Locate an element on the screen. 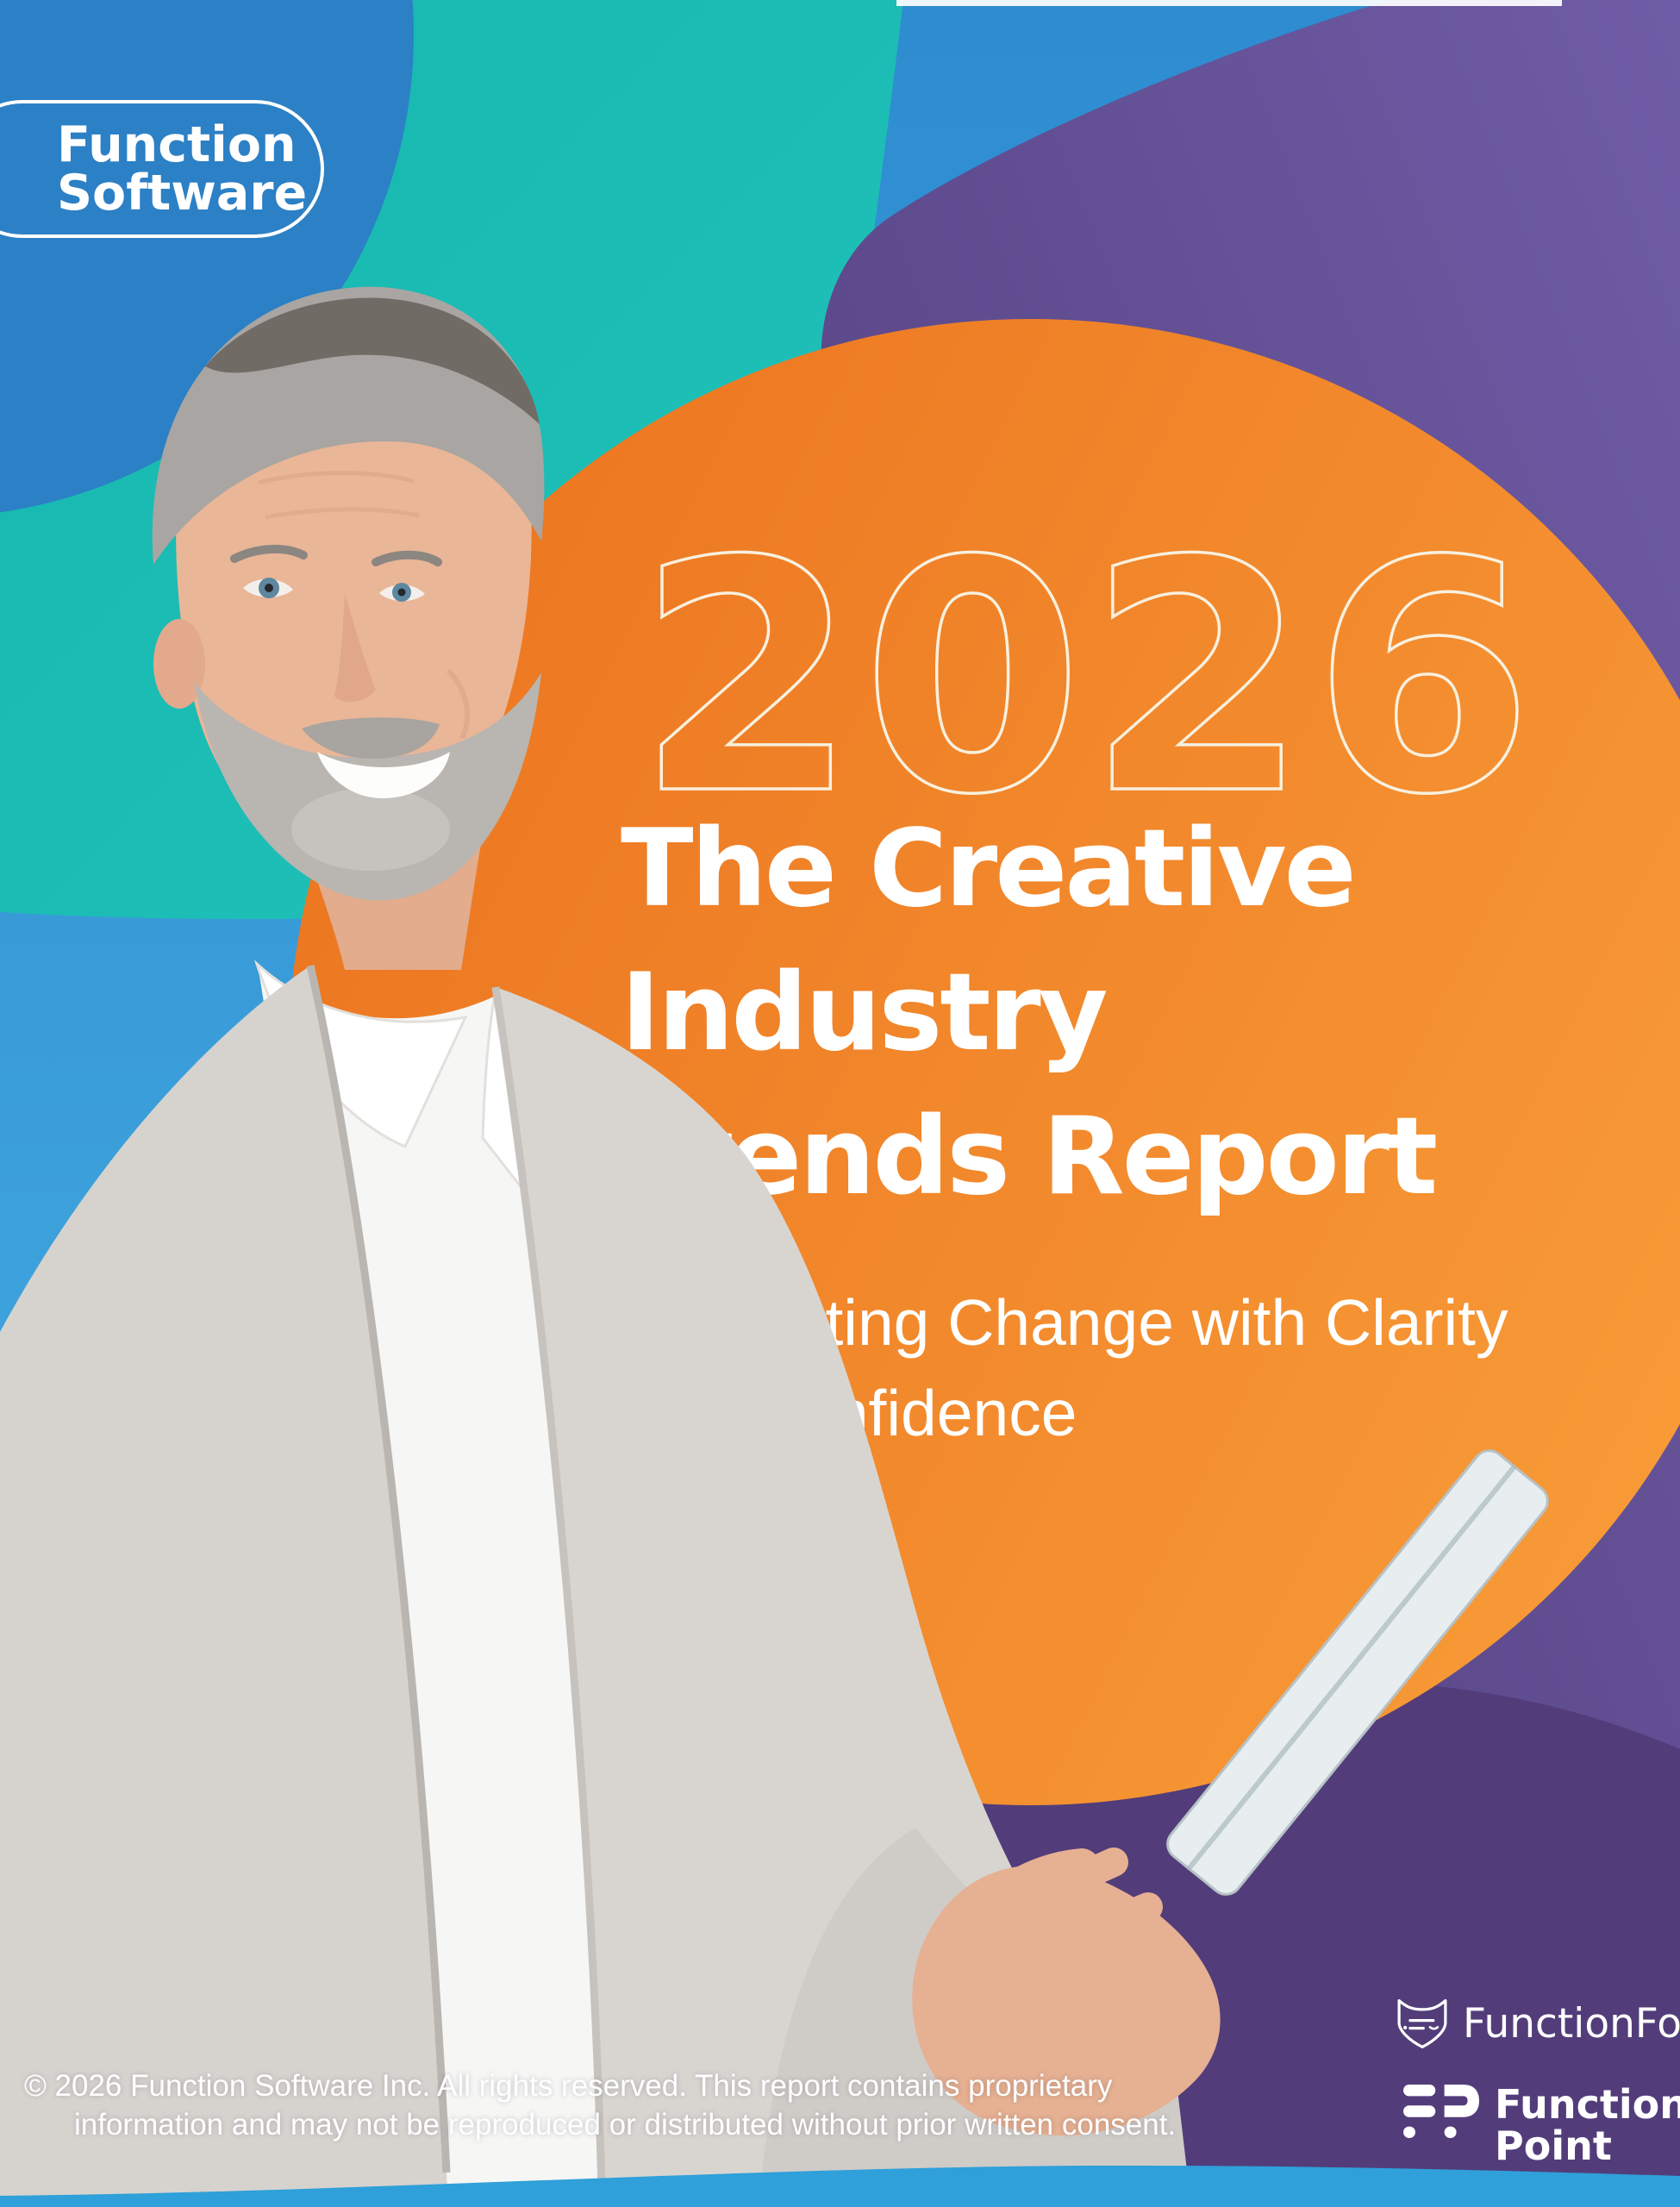  hair-top-streak is located at coordinates (372, 360).